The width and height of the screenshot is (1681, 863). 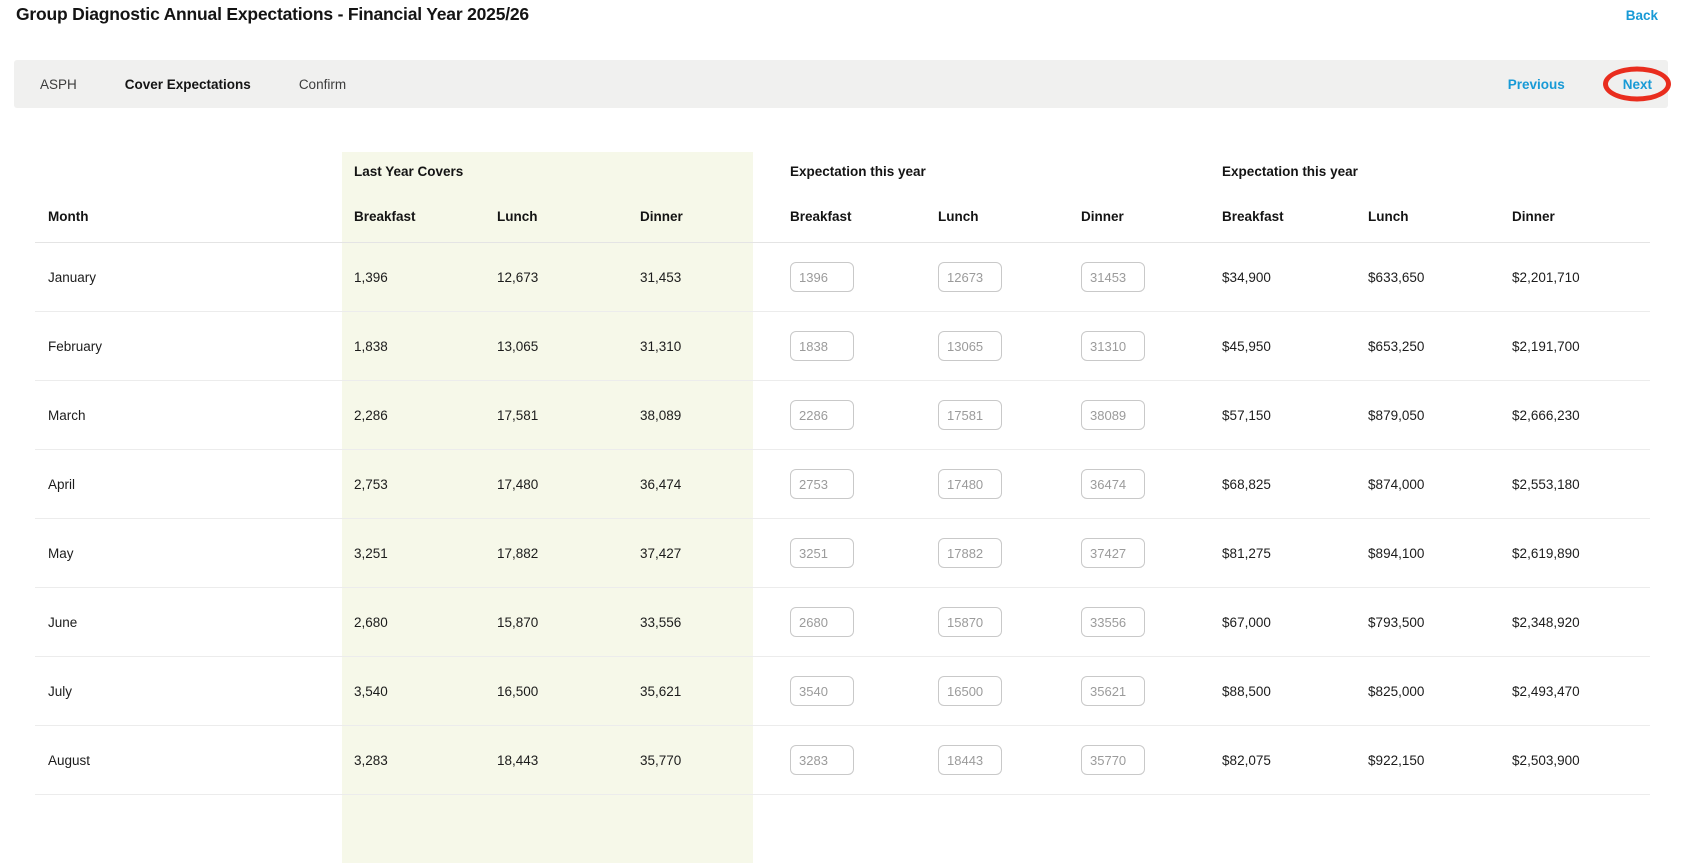 What do you see at coordinates (1407, 216) in the screenshot?
I see `column-header-rev-lunch: Lunch` at bounding box center [1407, 216].